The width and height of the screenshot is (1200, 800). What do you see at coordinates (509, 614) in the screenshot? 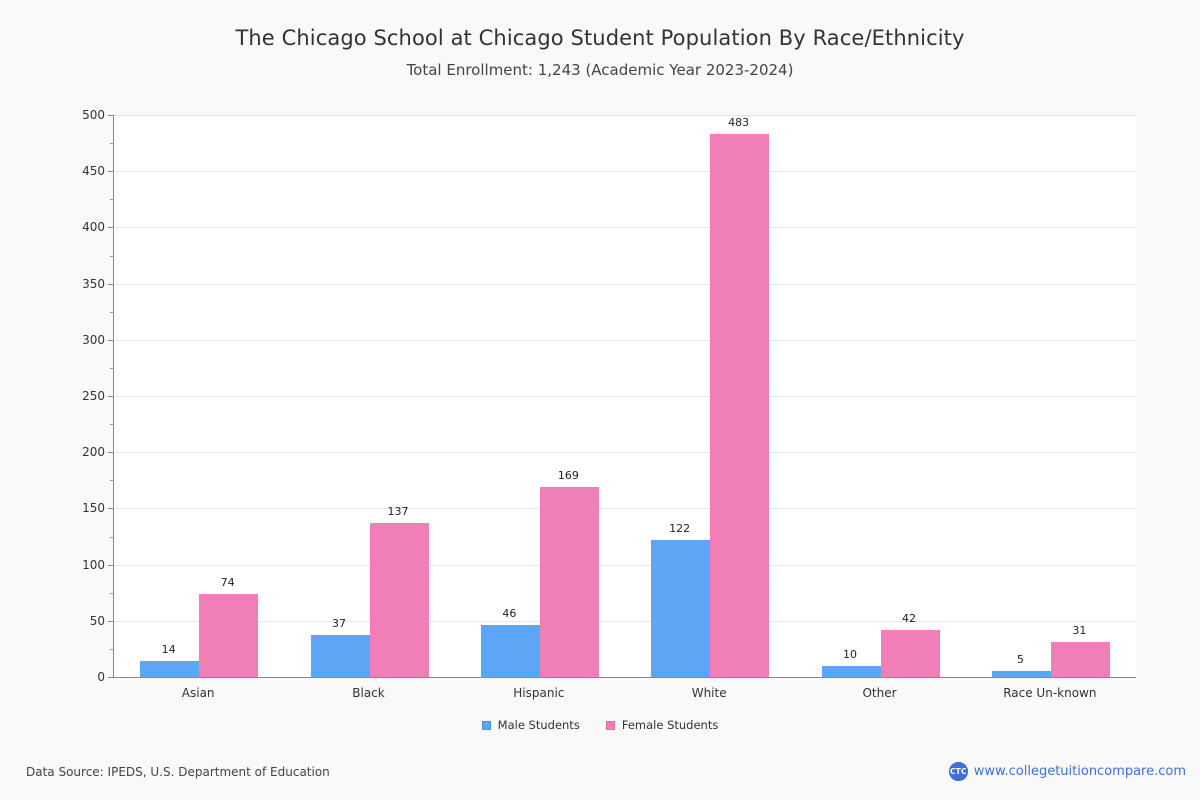
I see `bar-value-label: 46` at bounding box center [509, 614].